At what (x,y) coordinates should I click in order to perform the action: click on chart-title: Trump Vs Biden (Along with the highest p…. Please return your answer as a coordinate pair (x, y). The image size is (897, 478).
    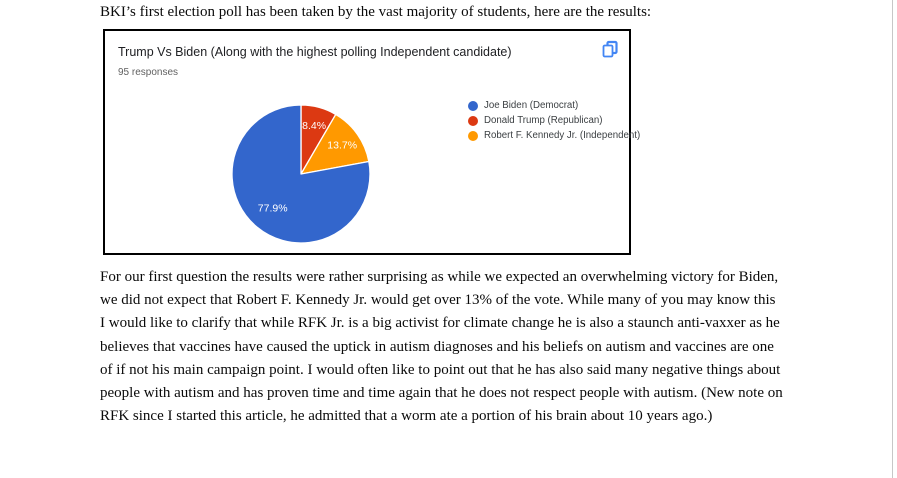
    Looking at the image, I should click on (315, 52).